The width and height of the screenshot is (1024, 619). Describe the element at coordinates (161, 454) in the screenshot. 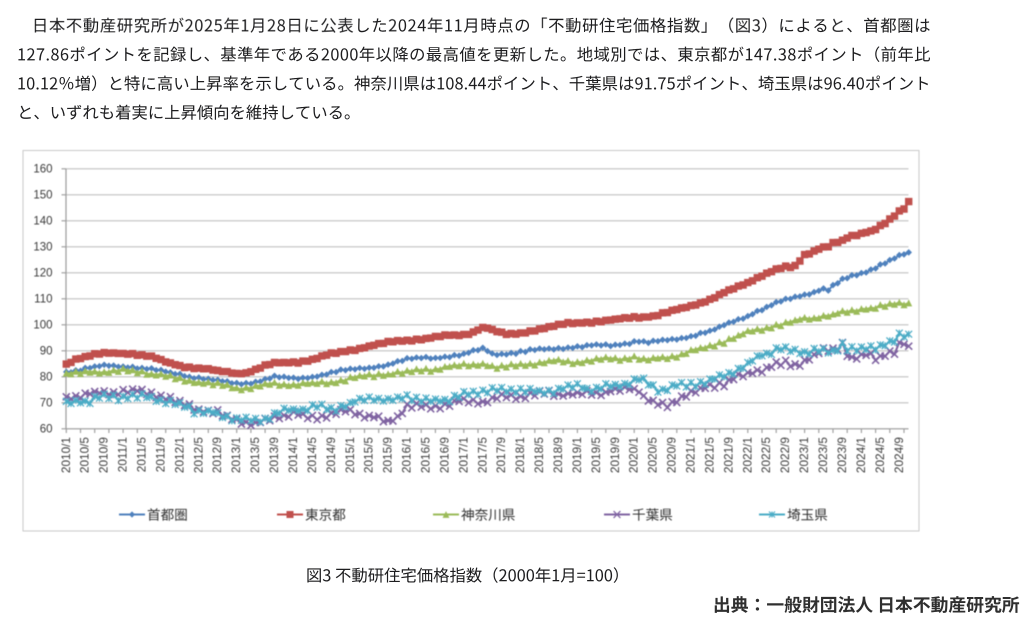

I see `svg-text: 2011/9` at that location.